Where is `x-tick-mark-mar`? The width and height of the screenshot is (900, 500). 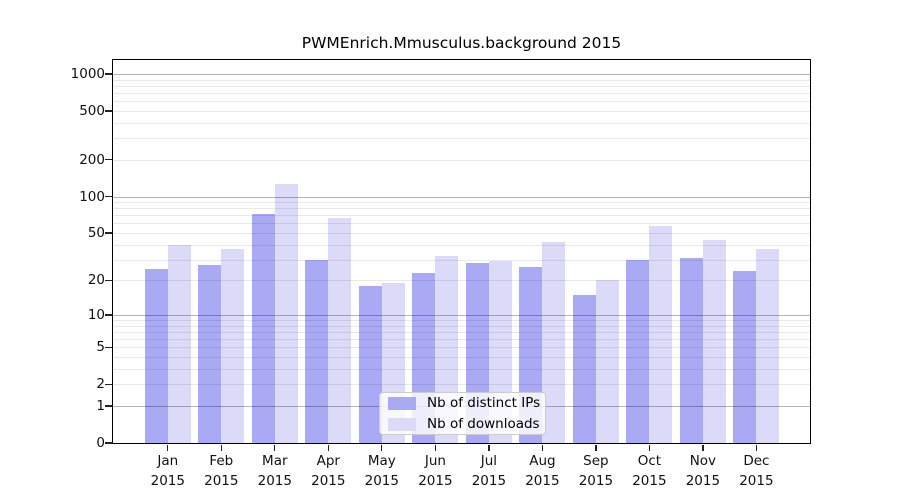 x-tick-mark-mar is located at coordinates (275, 447).